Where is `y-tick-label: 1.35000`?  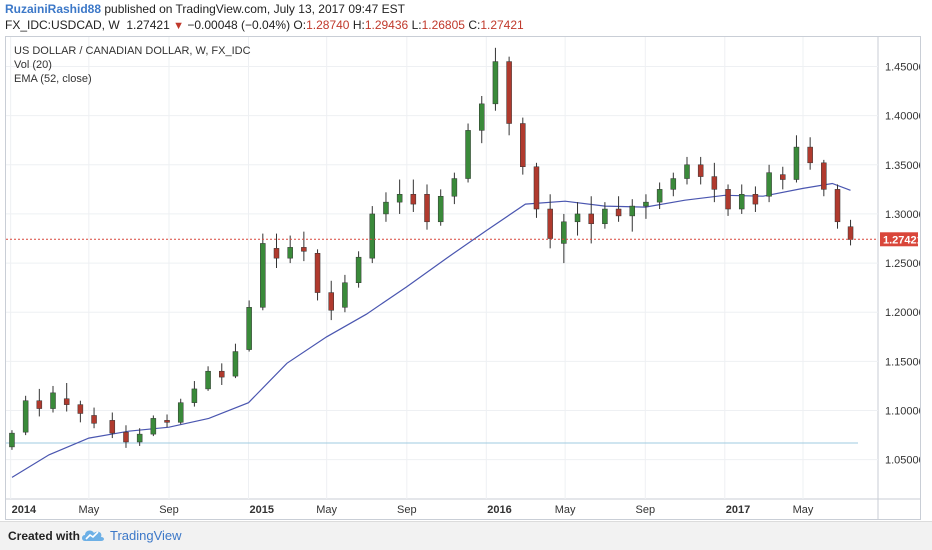
y-tick-label: 1.35000 is located at coordinates (902, 166).